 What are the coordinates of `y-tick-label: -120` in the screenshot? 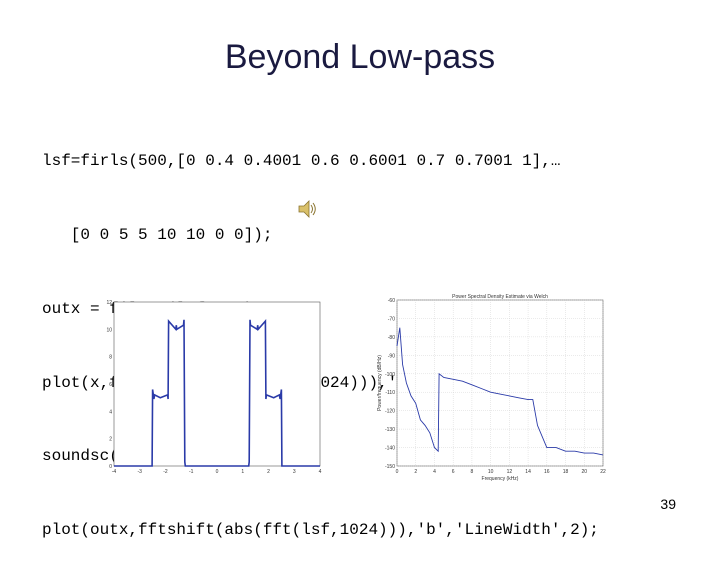 It's located at (390, 412).